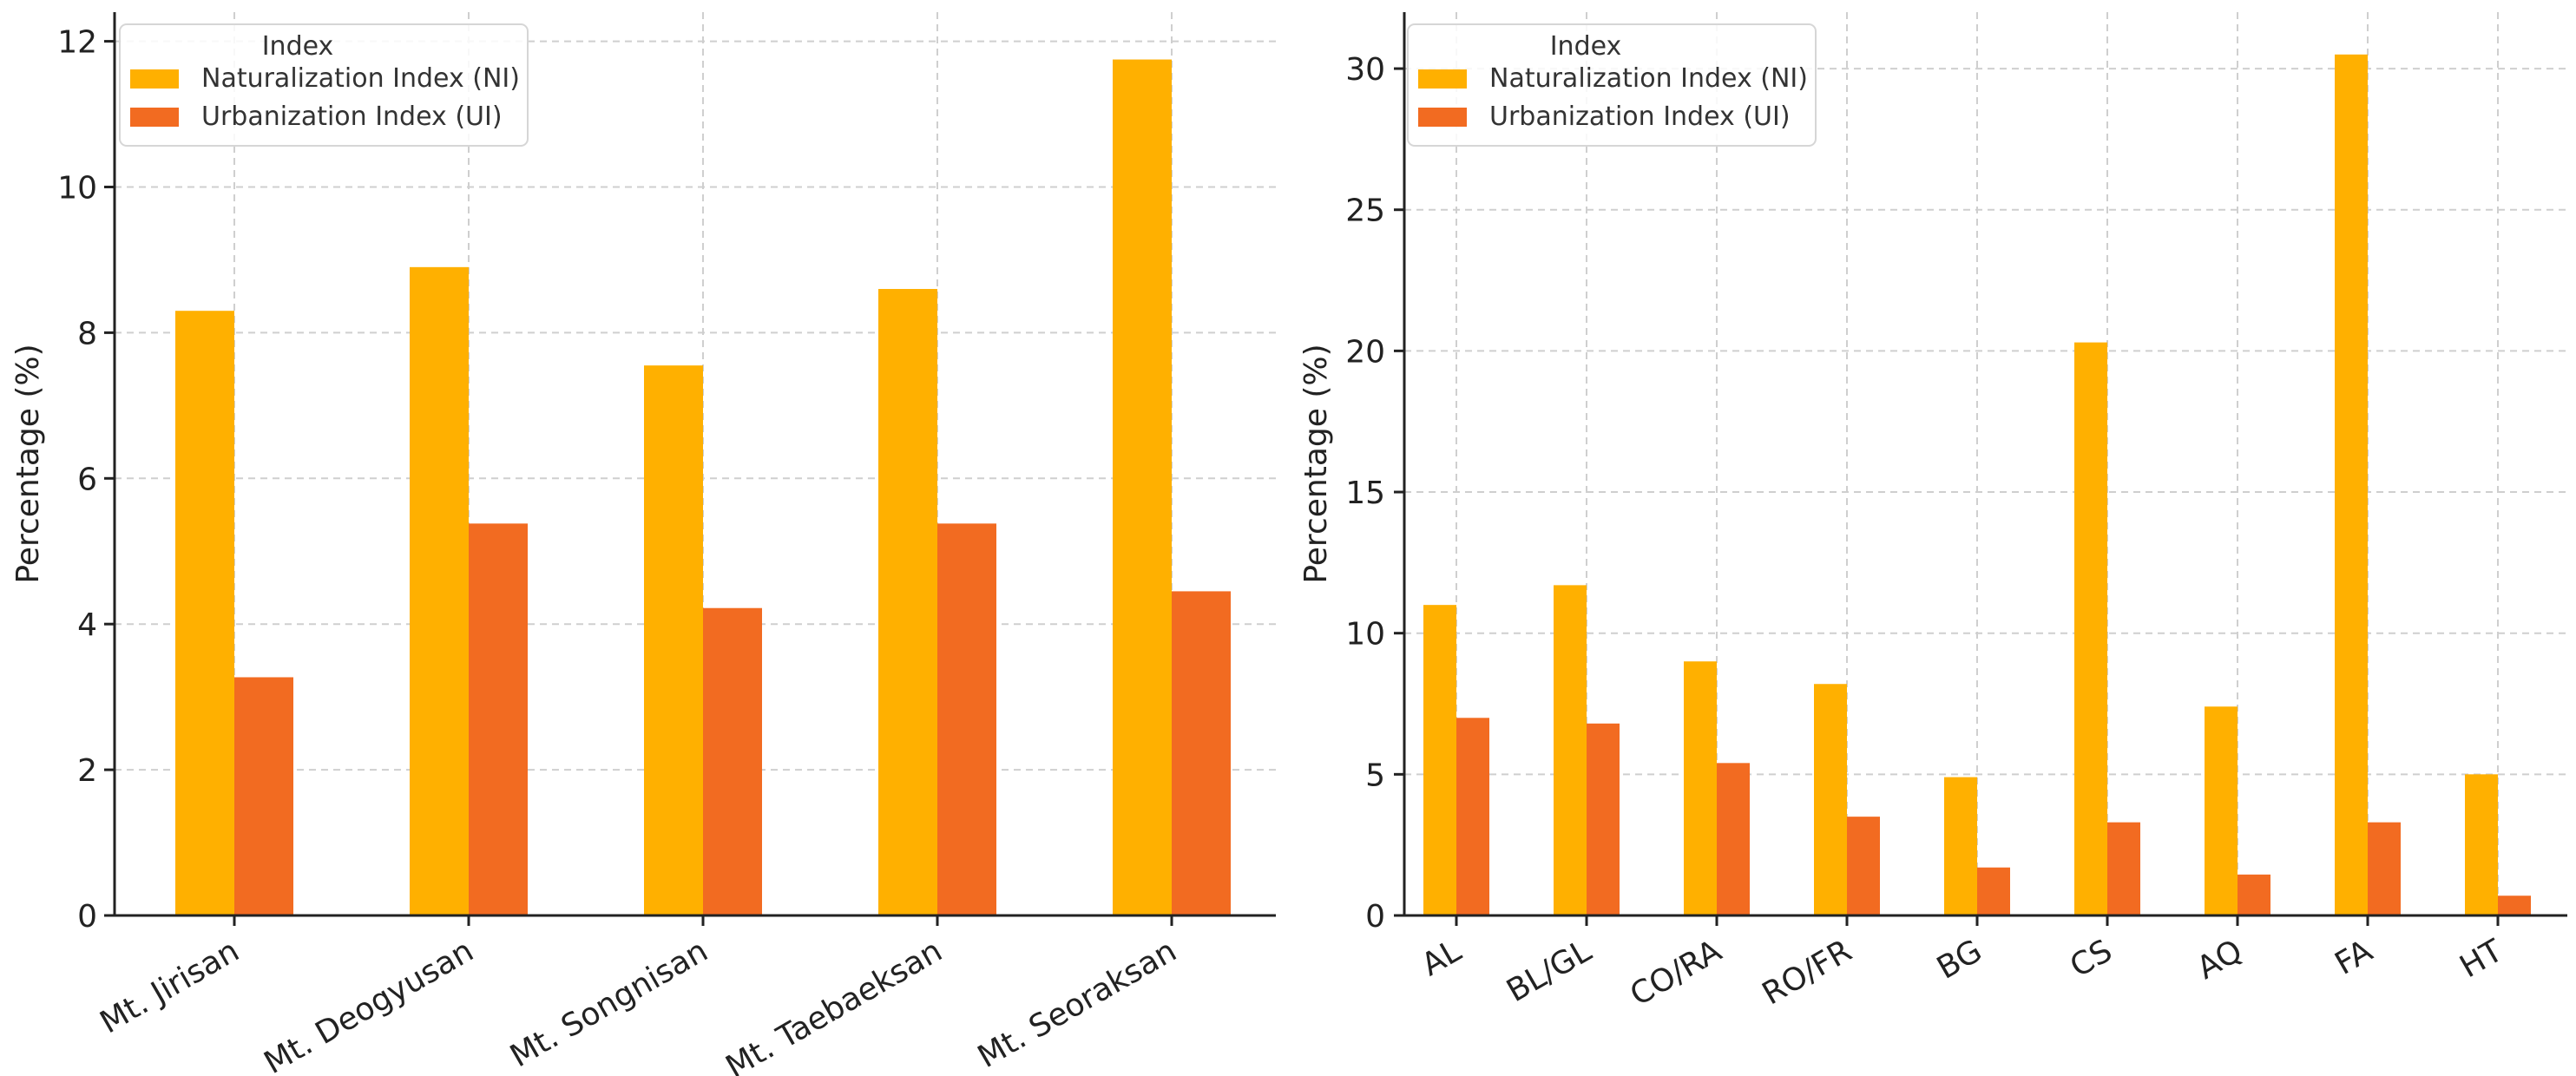  I want to click on x-category-label: AL, so click(1442, 958).